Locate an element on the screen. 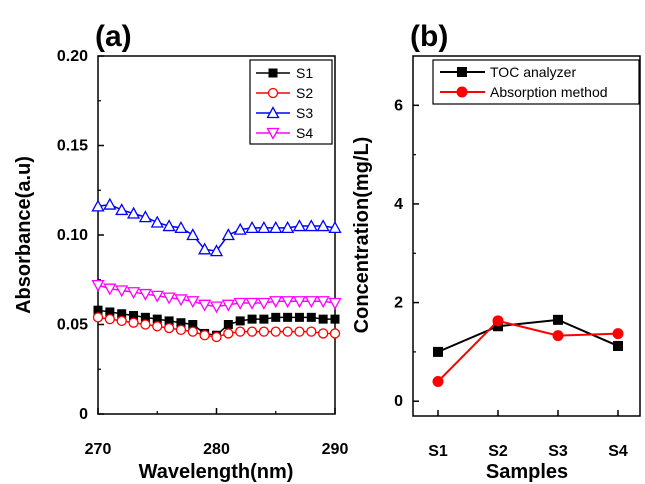  panel-a-legend-label-s2: S2 is located at coordinates (304, 93).